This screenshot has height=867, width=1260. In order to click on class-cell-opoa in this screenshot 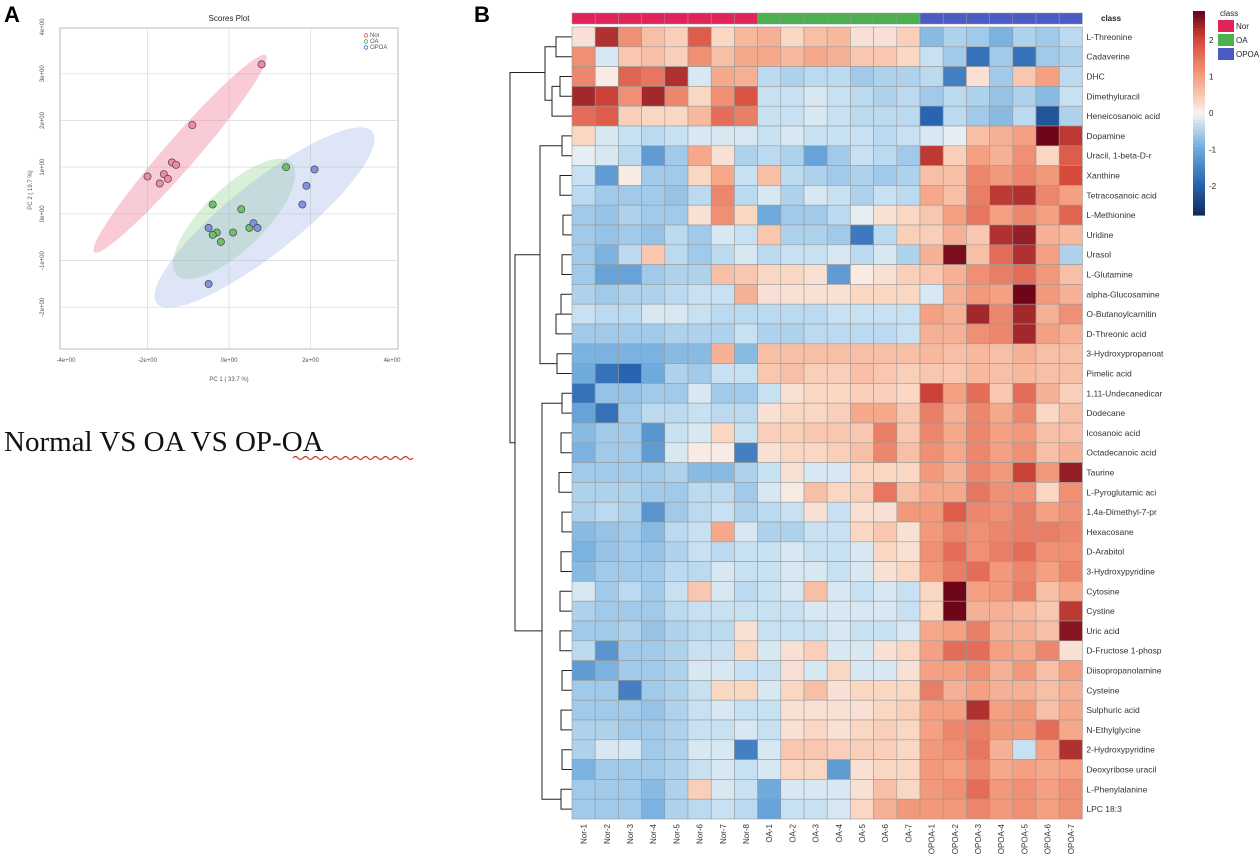, I will do `click(931, 18)`.